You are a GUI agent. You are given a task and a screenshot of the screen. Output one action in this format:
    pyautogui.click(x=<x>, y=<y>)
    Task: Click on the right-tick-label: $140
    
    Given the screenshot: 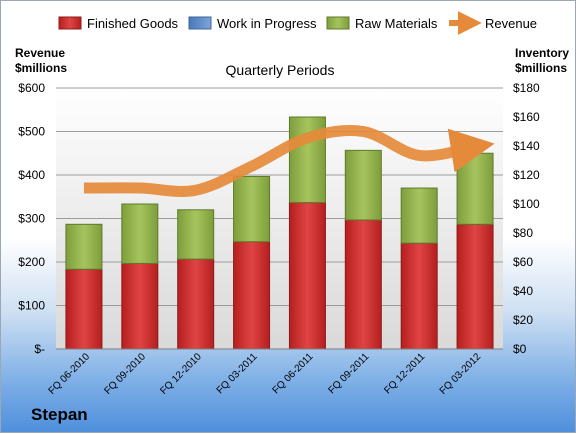 What is the action you would take?
    pyautogui.click(x=526, y=146)
    